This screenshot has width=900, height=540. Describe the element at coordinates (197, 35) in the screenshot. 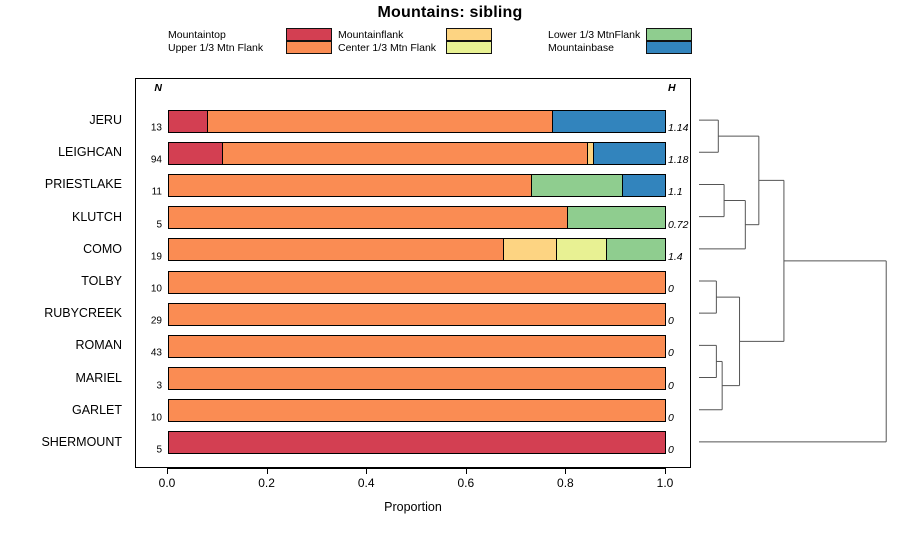

I see `legend-label-0: Mountaintop` at that location.